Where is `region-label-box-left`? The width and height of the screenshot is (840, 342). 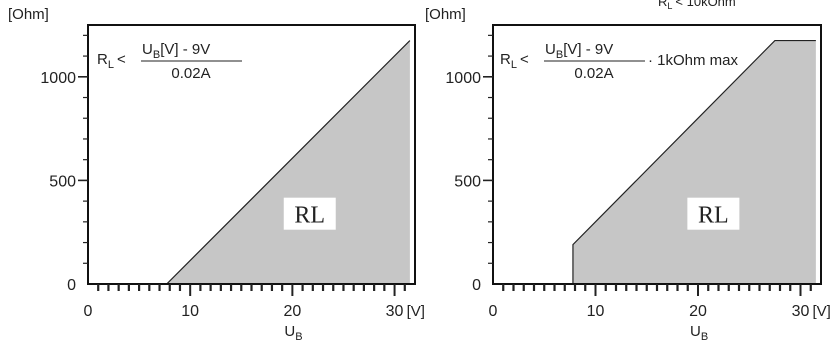 region-label-box-left is located at coordinates (309, 213).